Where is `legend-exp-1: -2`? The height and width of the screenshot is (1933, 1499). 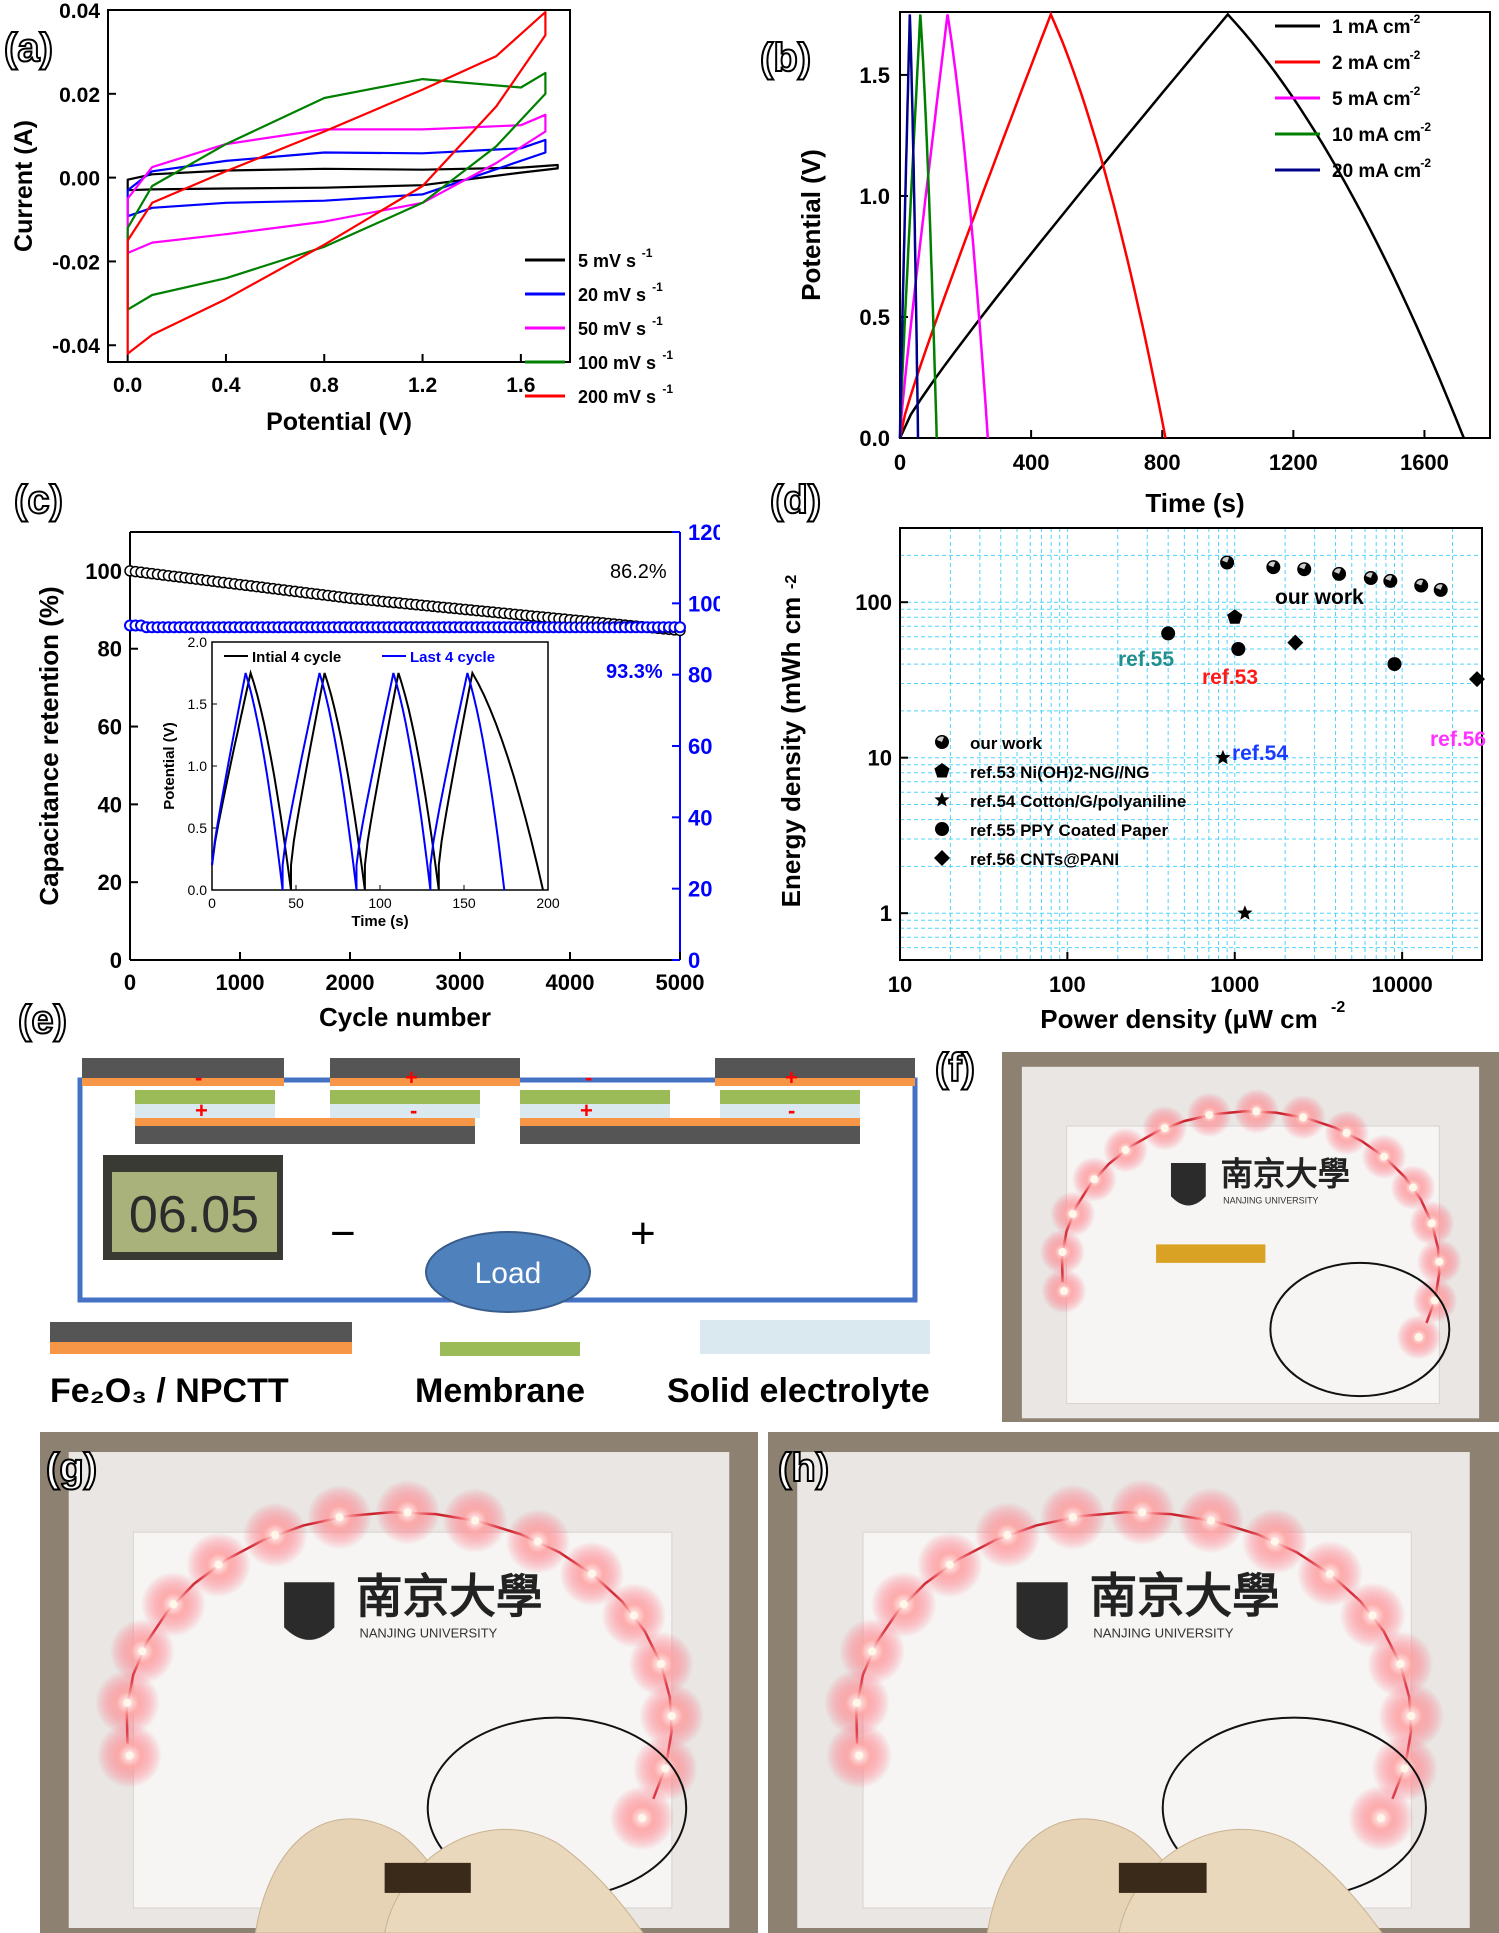 legend-exp-1: -2 is located at coordinates (1415, 55).